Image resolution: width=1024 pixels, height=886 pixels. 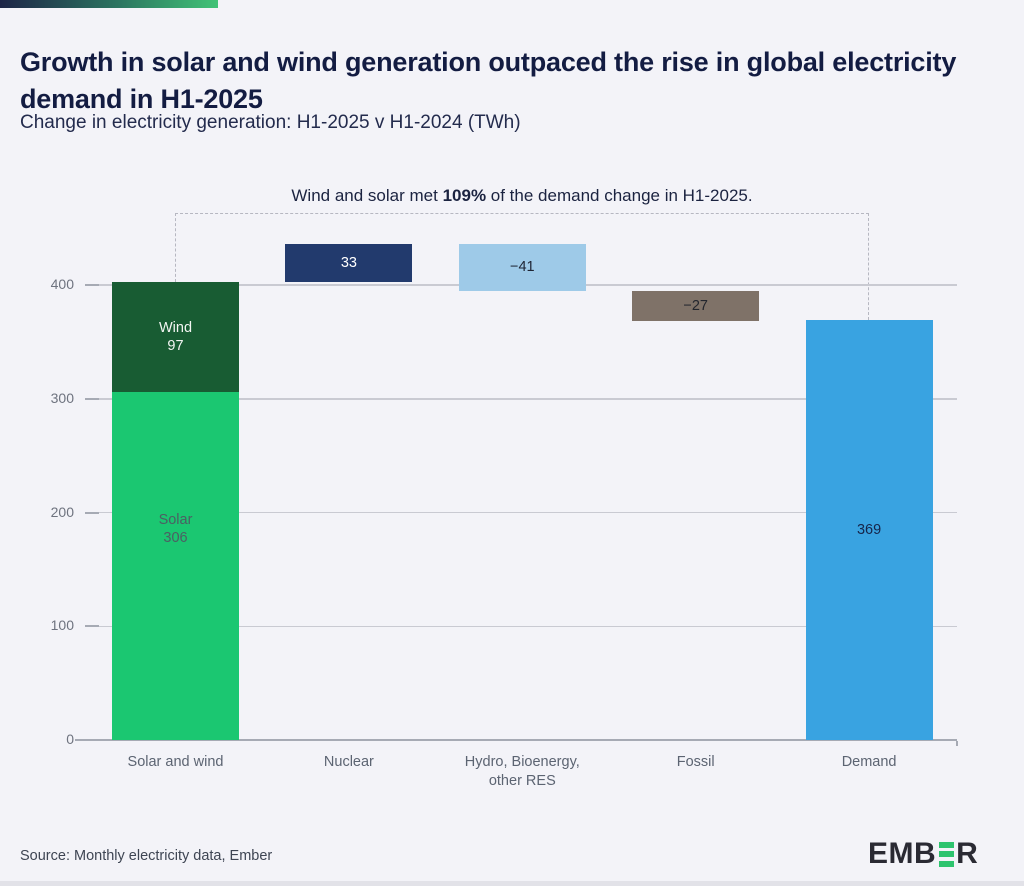 What do you see at coordinates (522, 213) in the screenshot?
I see `bracket-horizontal-line` at bounding box center [522, 213].